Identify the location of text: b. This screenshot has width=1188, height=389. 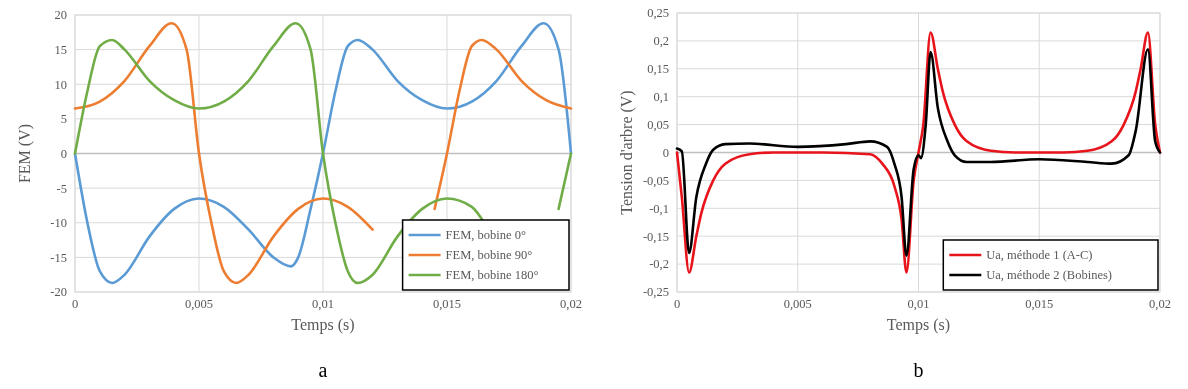
(918, 370).